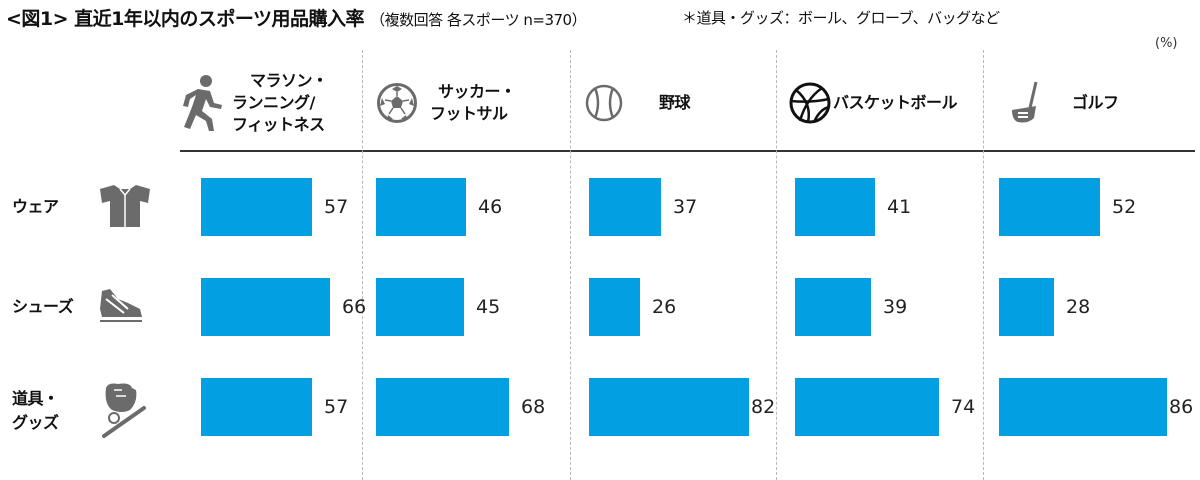 The height and width of the screenshot is (480, 1200). I want to click on bar-value-label: 37, so click(685, 207).